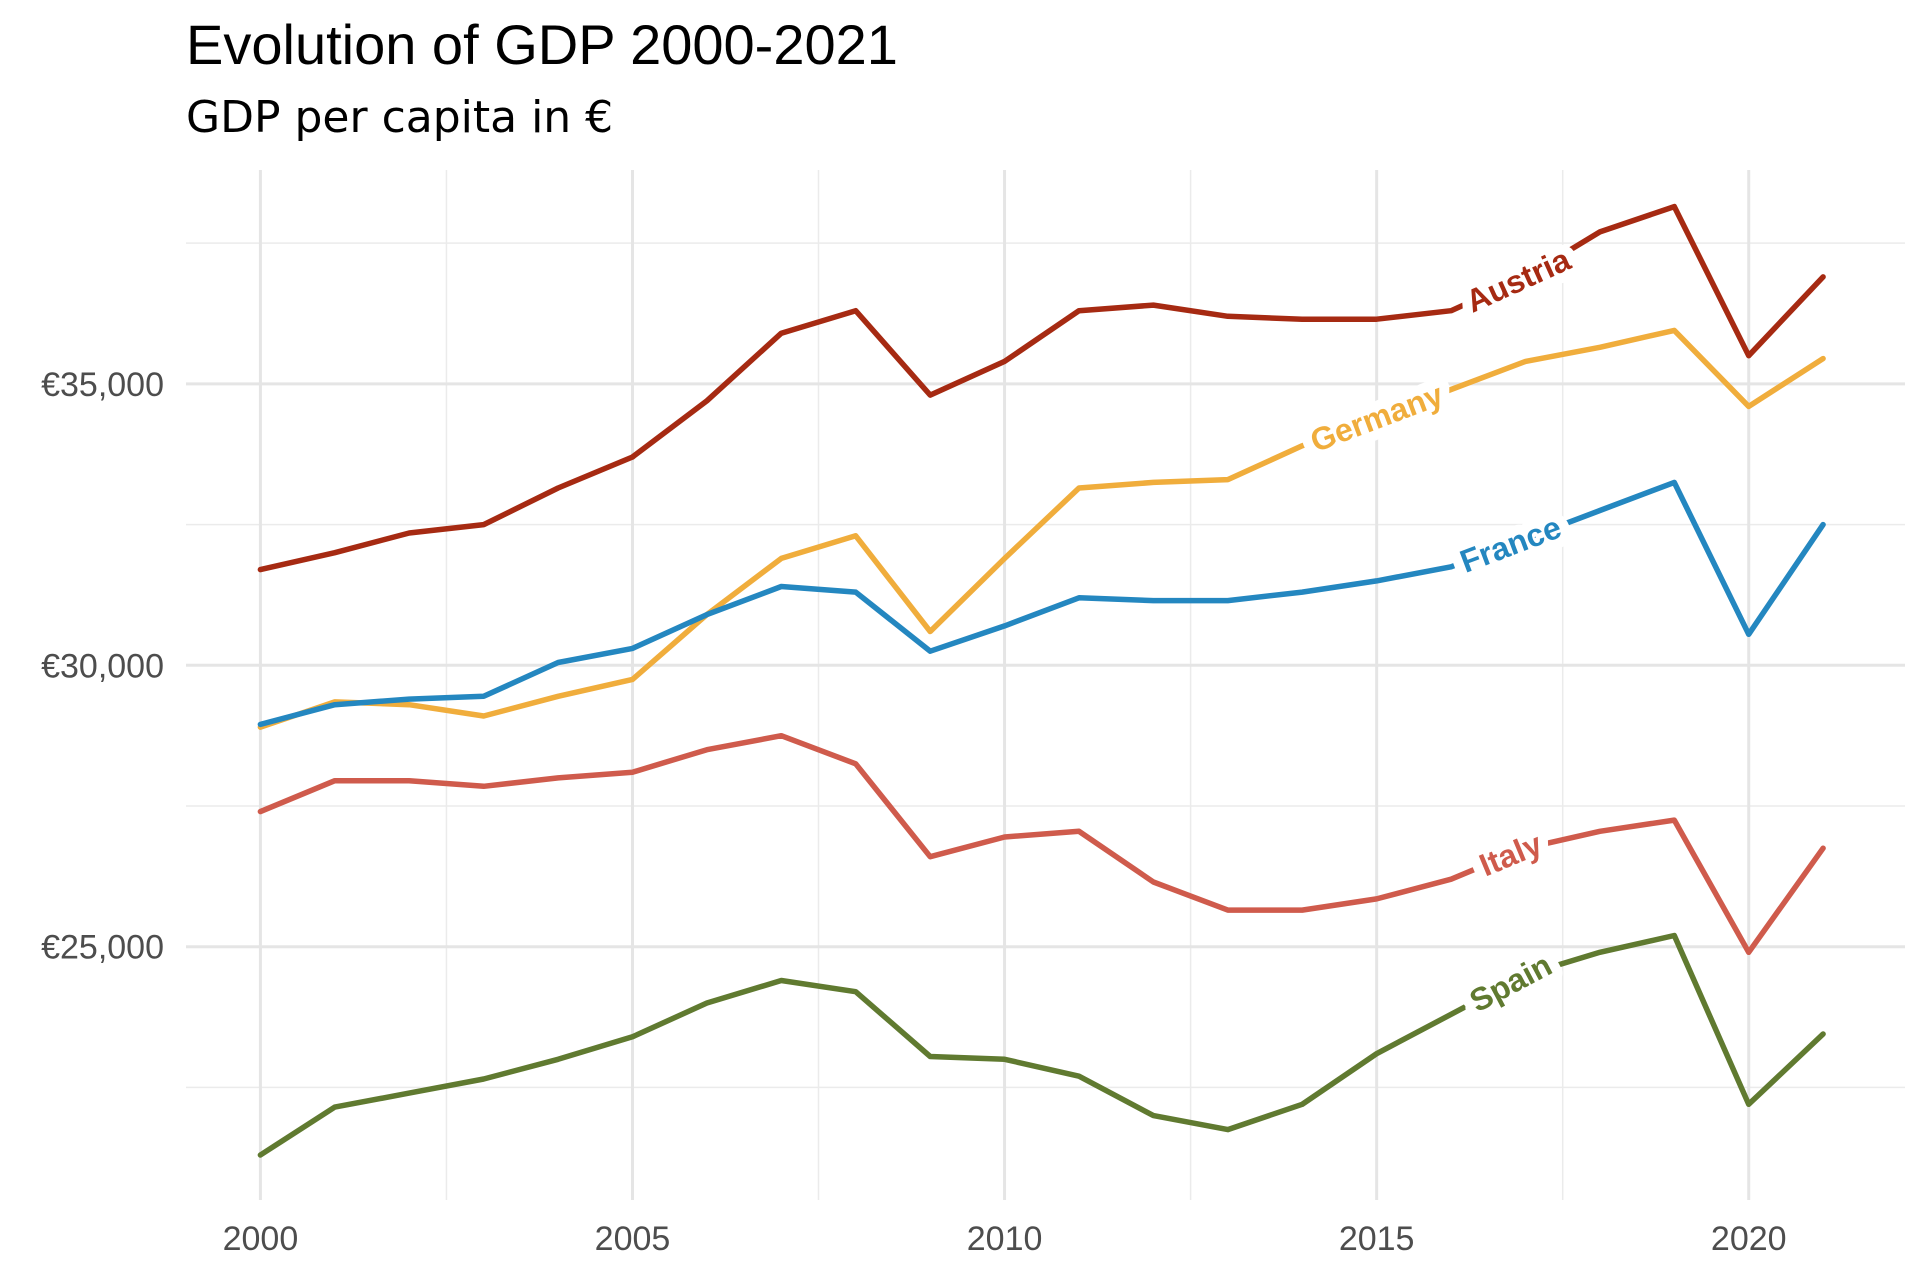 The image size is (1920, 1280). I want to click on series-line-italy, so click(1041, 844).